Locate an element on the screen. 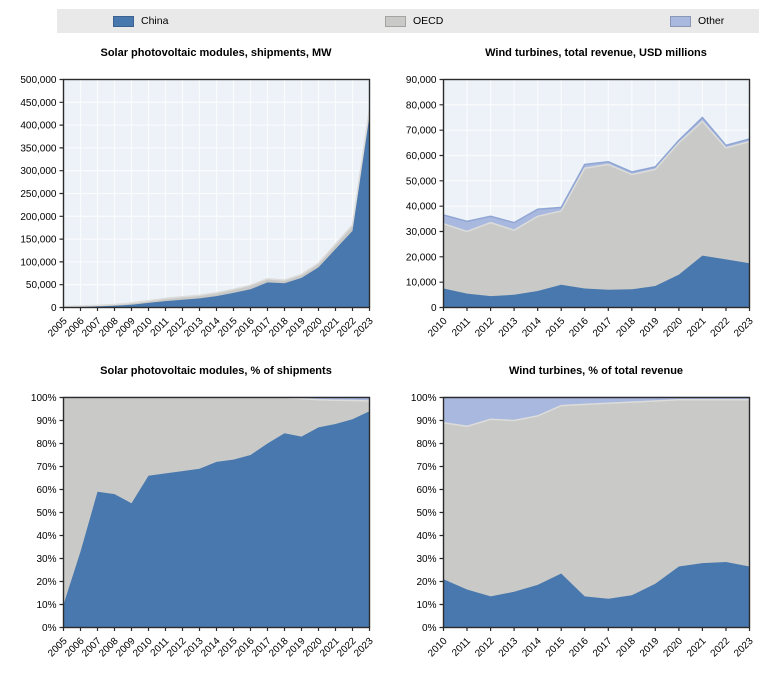 Image resolution: width=761 pixels, height=673 pixels. area-edge-other is located at coordinates (596, 170).